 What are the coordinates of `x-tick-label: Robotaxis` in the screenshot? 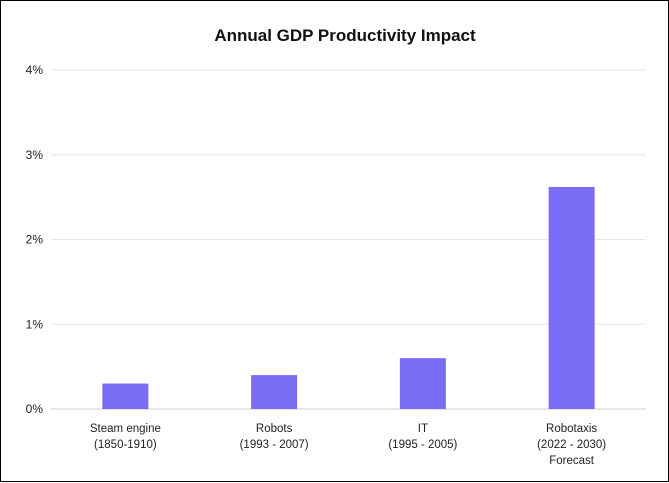 It's located at (571, 429).